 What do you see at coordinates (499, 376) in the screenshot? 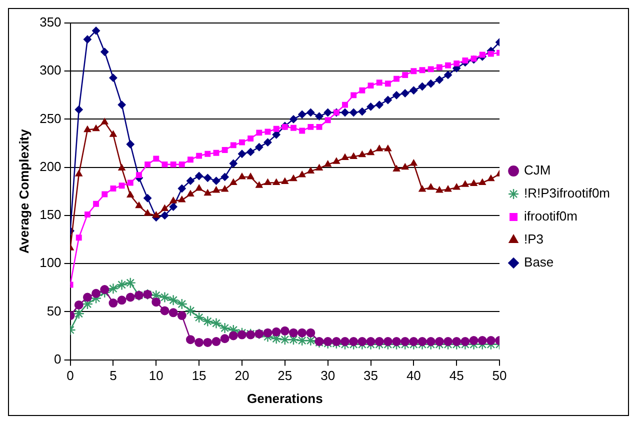
I see `x-tick-label: 50` at bounding box center [499, 376].